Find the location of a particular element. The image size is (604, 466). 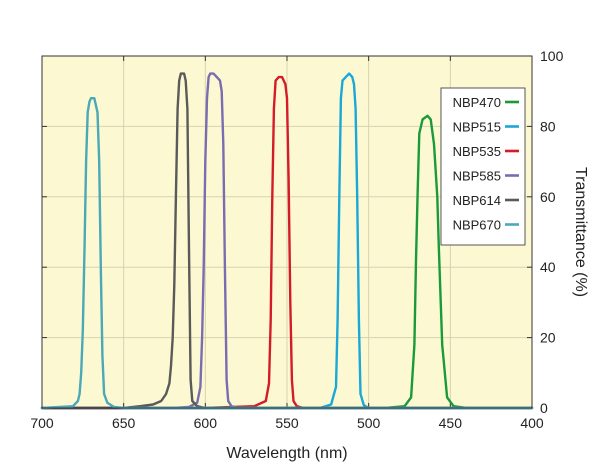

legend-label: NBP515 is located at coordinates (477, 127).